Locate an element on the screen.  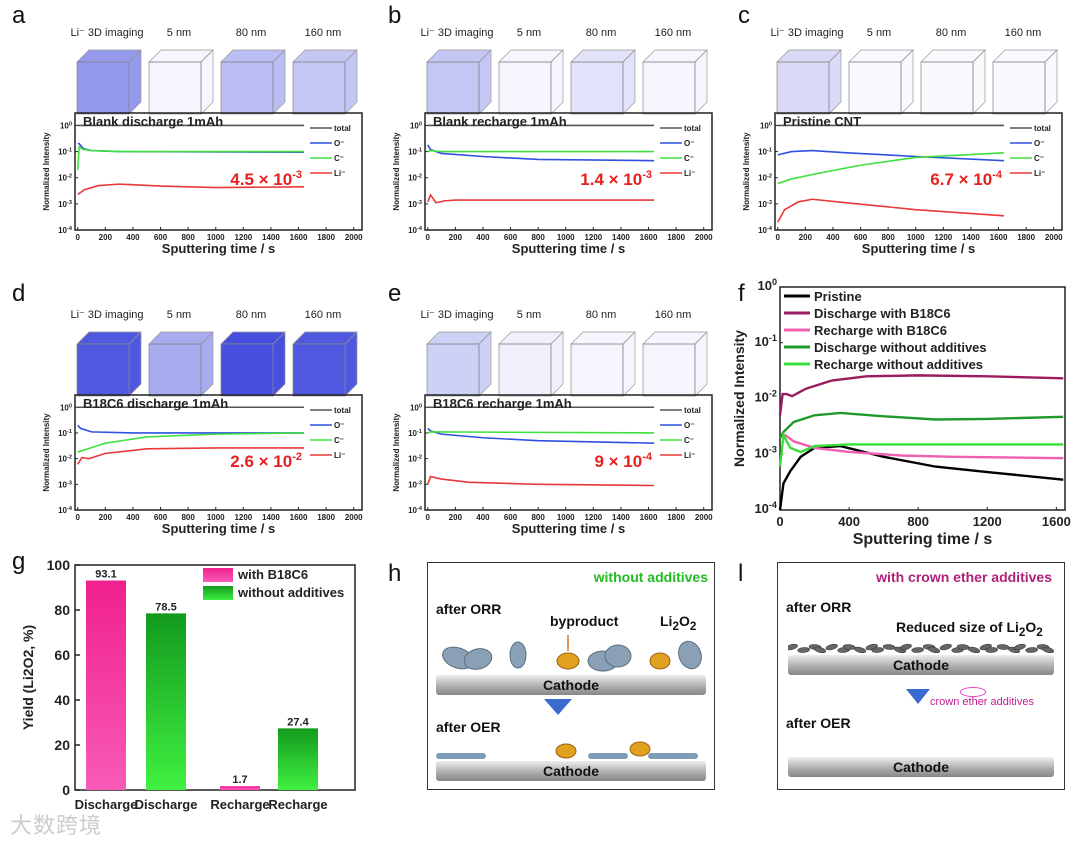
y-tick-exponent: 0 is located at coordinates (70, 406).